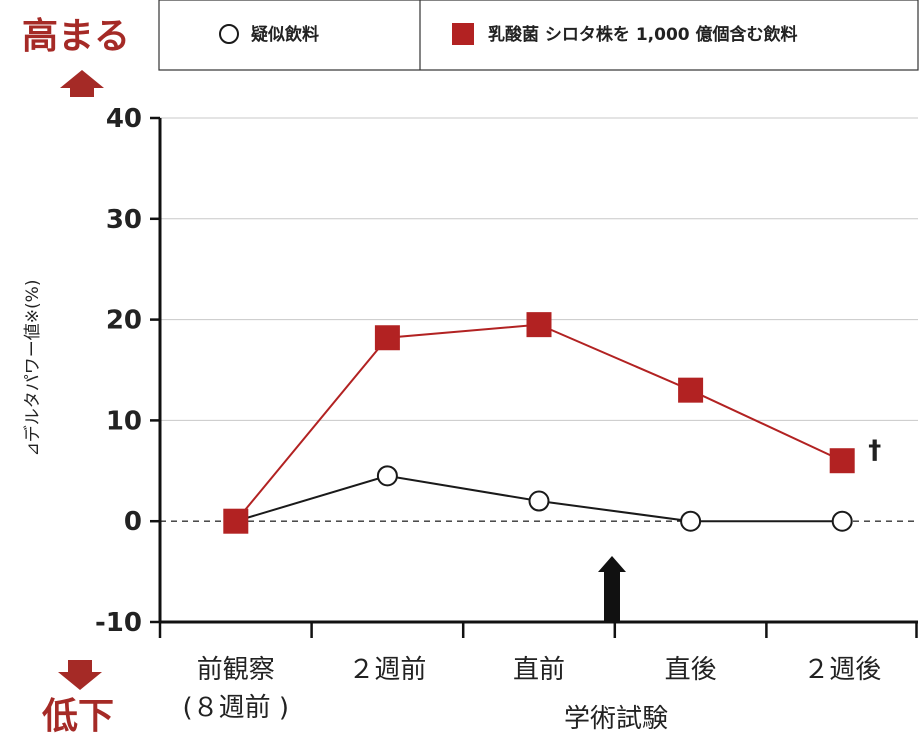  Describe the element at coordinates (463, 34) in the screenshot. I see `legend-red-square-icon` at that location.